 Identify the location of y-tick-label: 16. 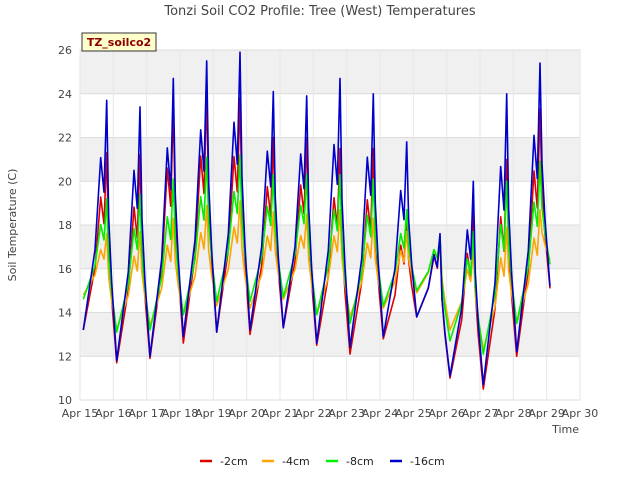
(65, 269).